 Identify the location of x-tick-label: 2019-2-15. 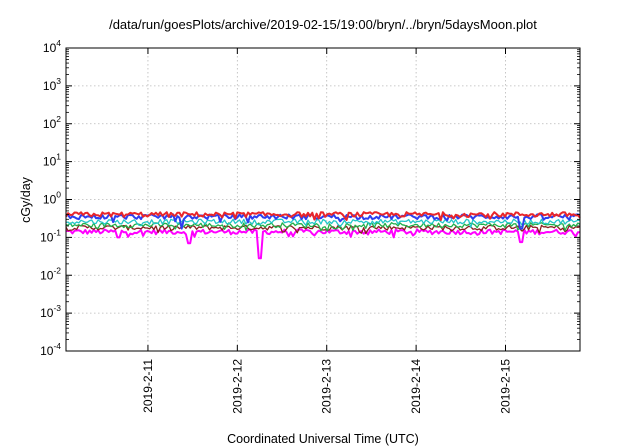
(506, 386).